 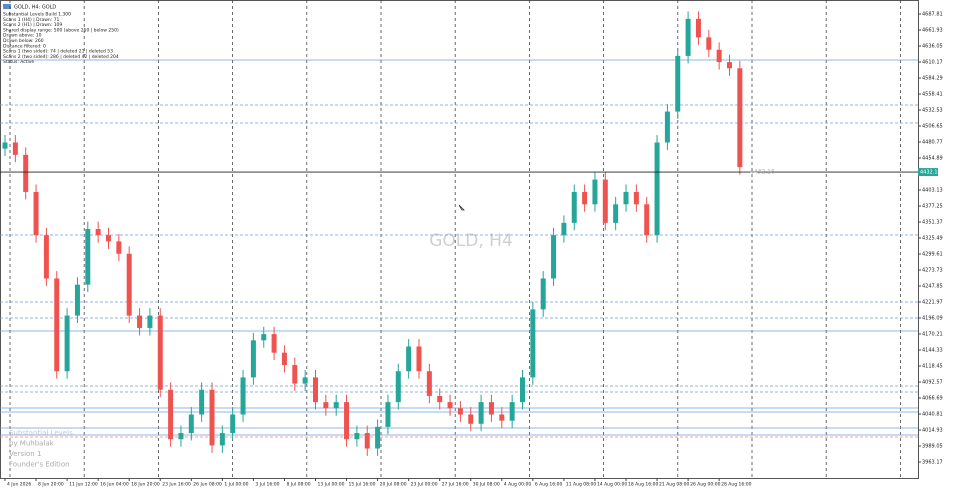 I want to click on y-tick-label: 4636.05, so click(x=932, y=47).